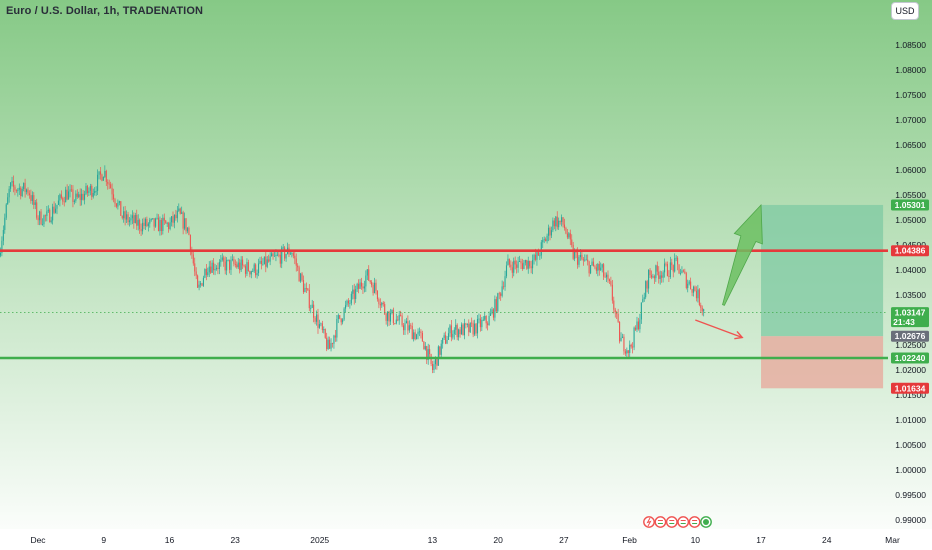 Image resolution: width=932 pixels, height=550 pixels. I want to click on lightning-icon, so click(649, 522).